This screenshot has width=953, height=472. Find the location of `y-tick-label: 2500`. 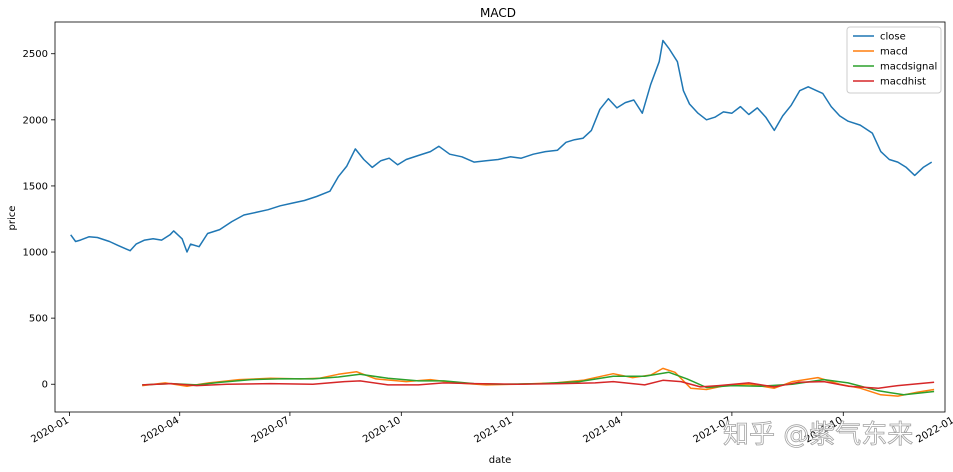

y-tick-label: 2500 is located at coordinates (35, 54).